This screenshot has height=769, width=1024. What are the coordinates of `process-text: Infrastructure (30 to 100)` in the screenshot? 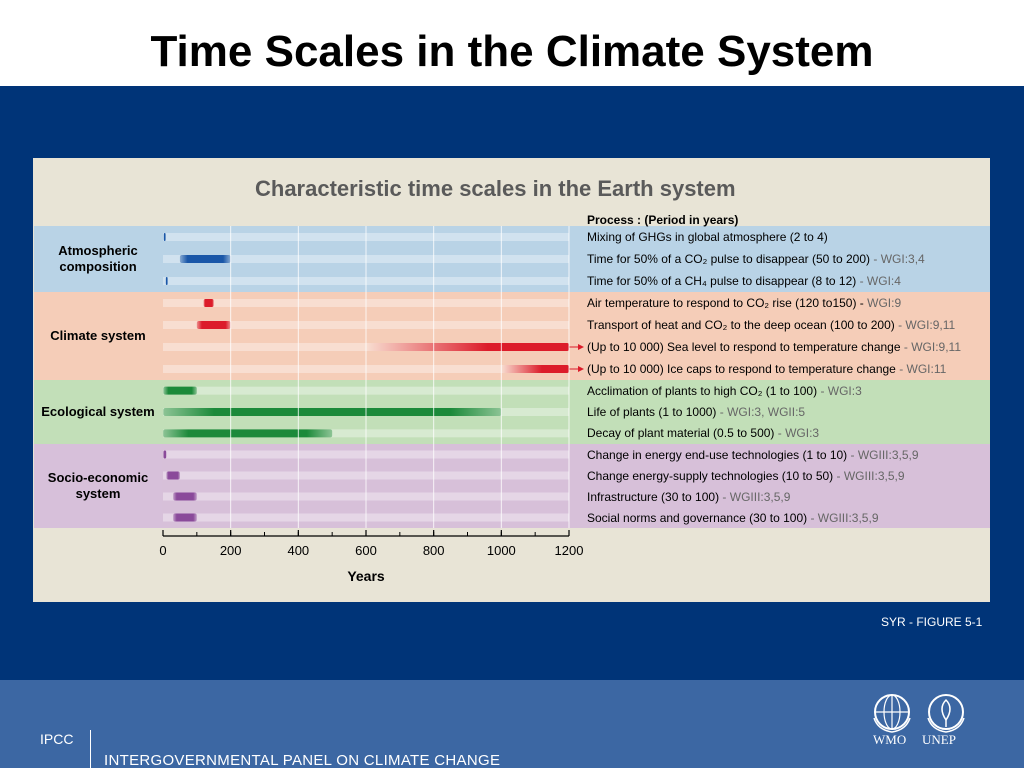 It's located at (653, 496).